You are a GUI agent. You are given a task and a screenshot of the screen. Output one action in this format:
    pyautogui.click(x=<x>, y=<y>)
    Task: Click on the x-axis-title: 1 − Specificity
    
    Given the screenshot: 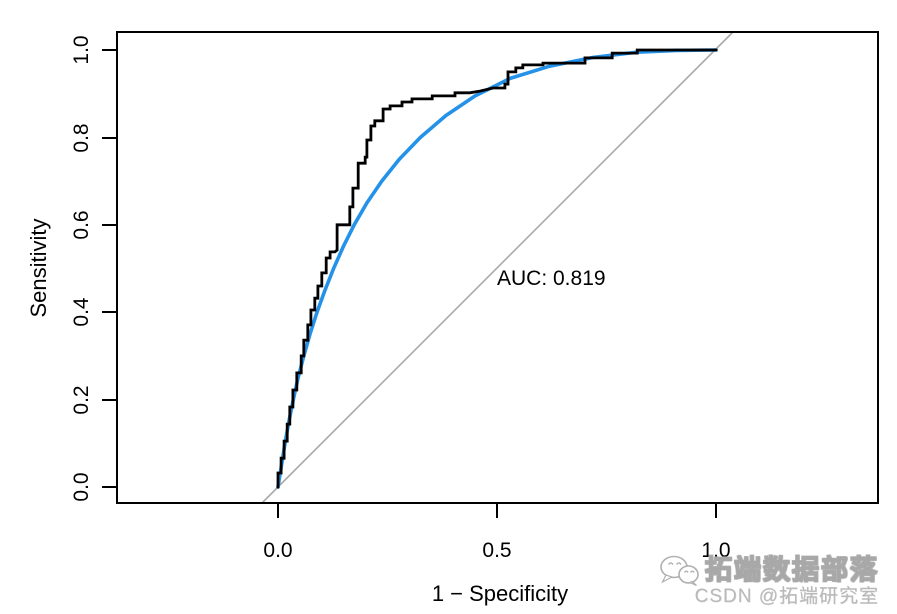 What is the action you would take?
    pyautogui.click(x=500, y=593)
    